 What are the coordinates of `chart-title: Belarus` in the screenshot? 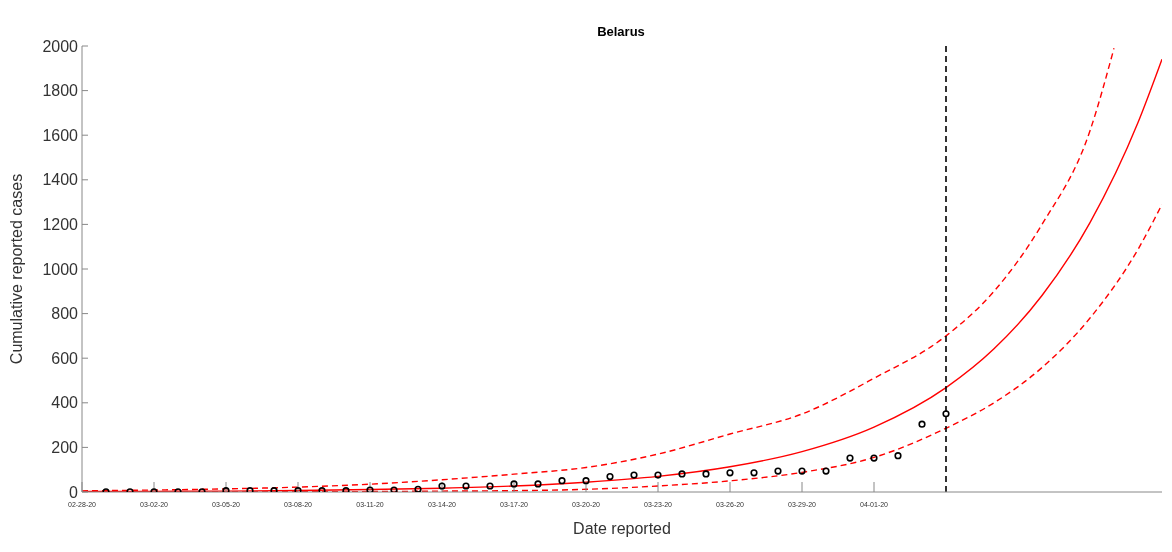 It's located at (621, 31).